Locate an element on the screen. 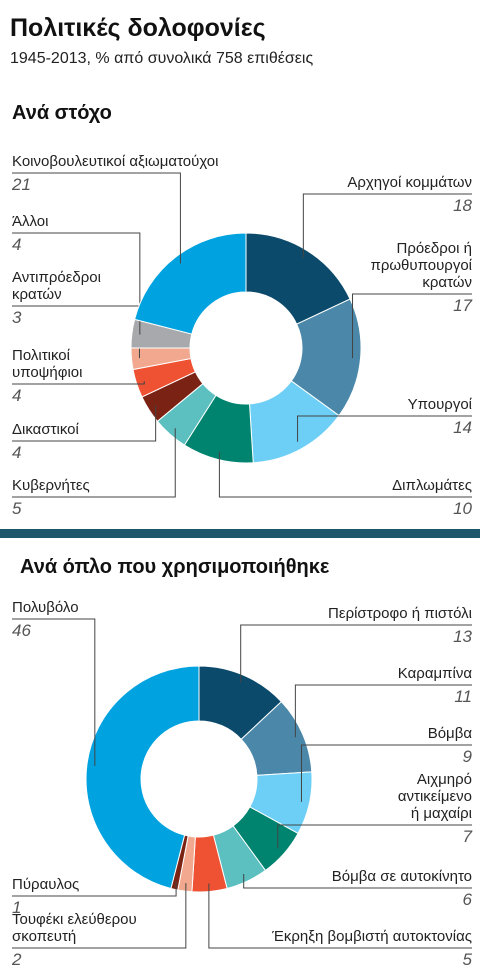 This screenshot has width=480, height=969. segment-label: Καραμπίνα is located at coordinates (434, 673).